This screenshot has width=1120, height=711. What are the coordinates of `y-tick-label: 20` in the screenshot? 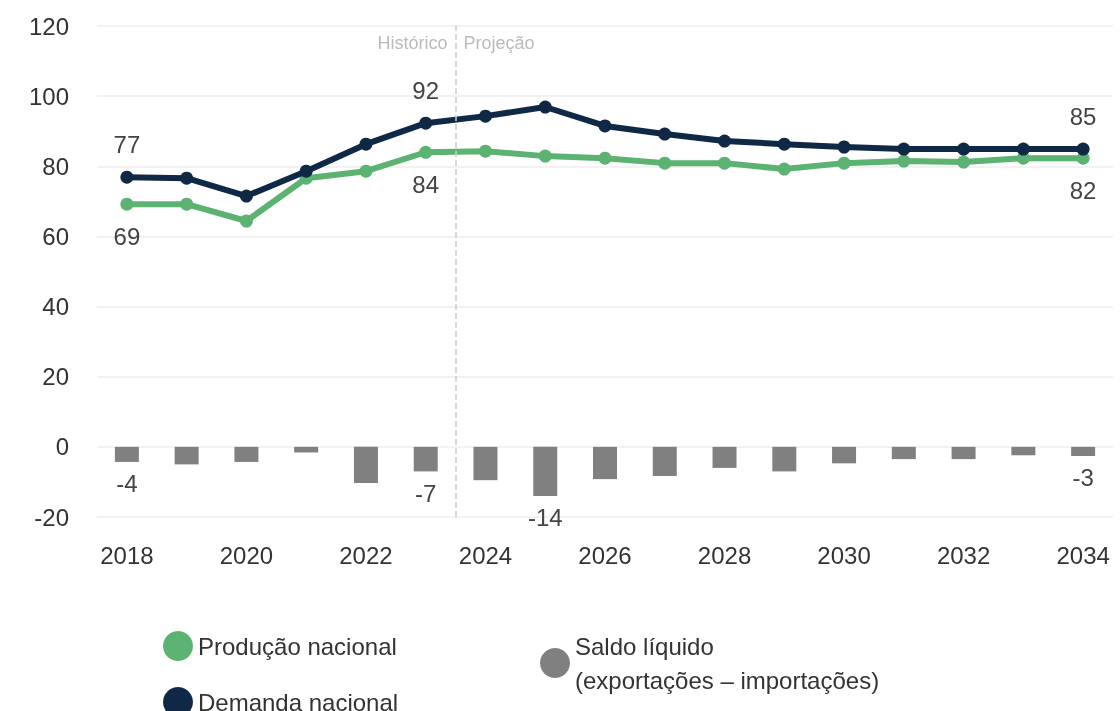 It's located at (55, 377).